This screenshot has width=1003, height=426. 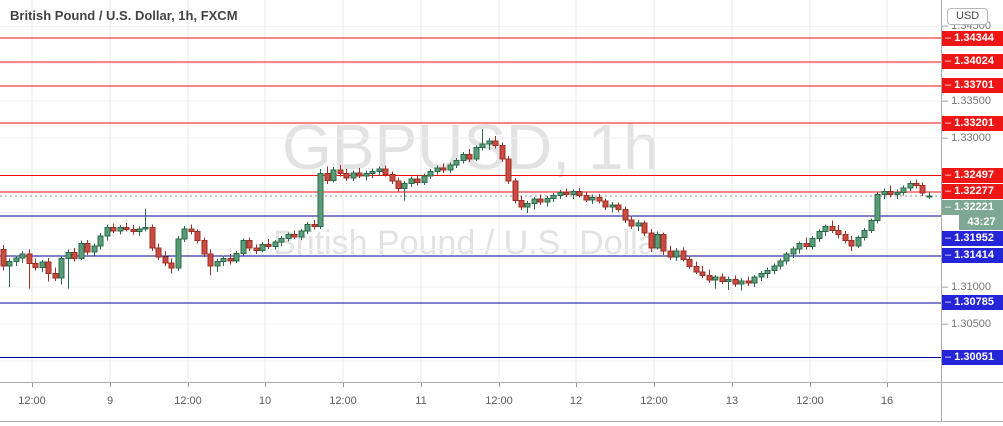 What do you see at coordinates (968, 16) in the screenshot?
I see `currency-toggle-button: USD` at bounding box center [968, 16].